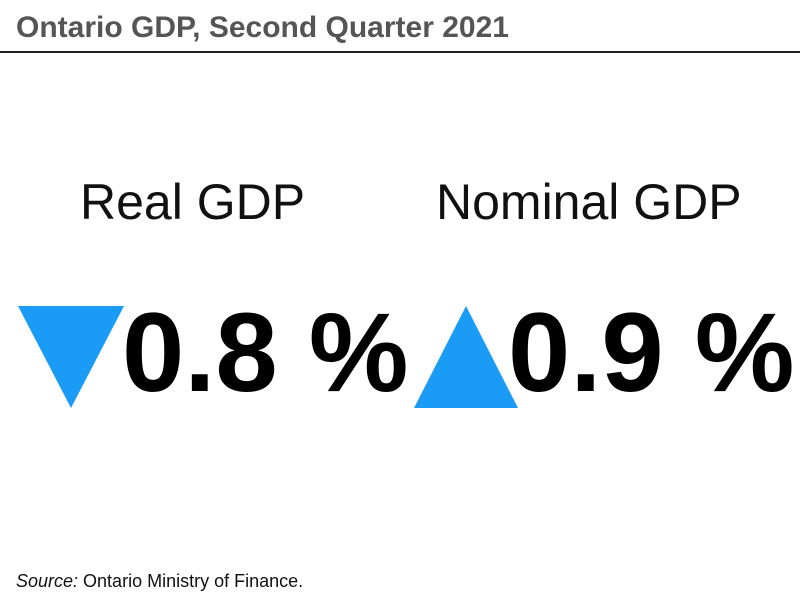 Image resolution: width=800 pixels, height=600 pixels. Describe the element at coordinates (400, 52) in the screenshot. I see `title-divider` at that location.